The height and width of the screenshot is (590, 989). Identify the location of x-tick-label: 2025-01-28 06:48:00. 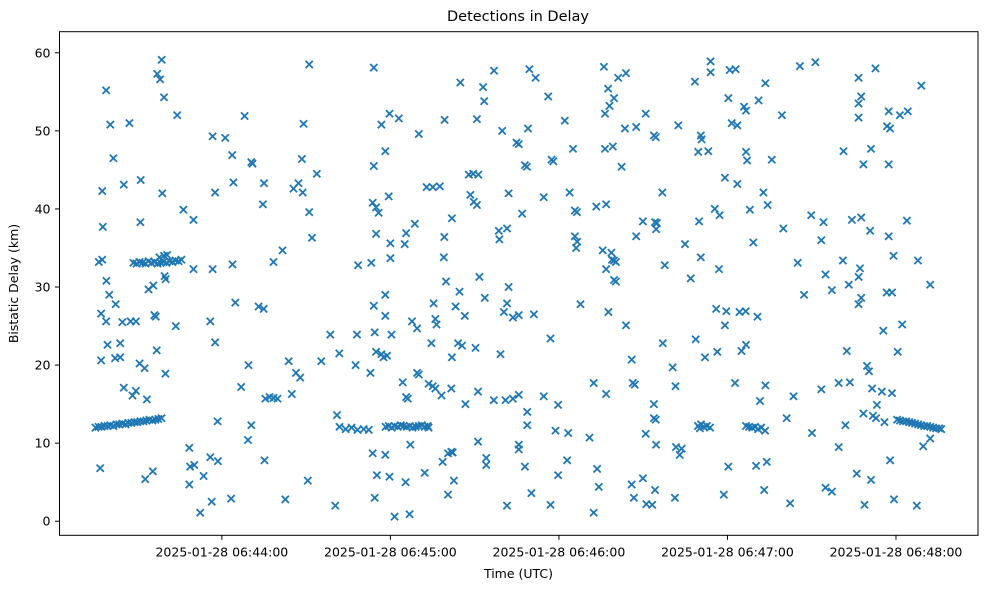
(896, 551).